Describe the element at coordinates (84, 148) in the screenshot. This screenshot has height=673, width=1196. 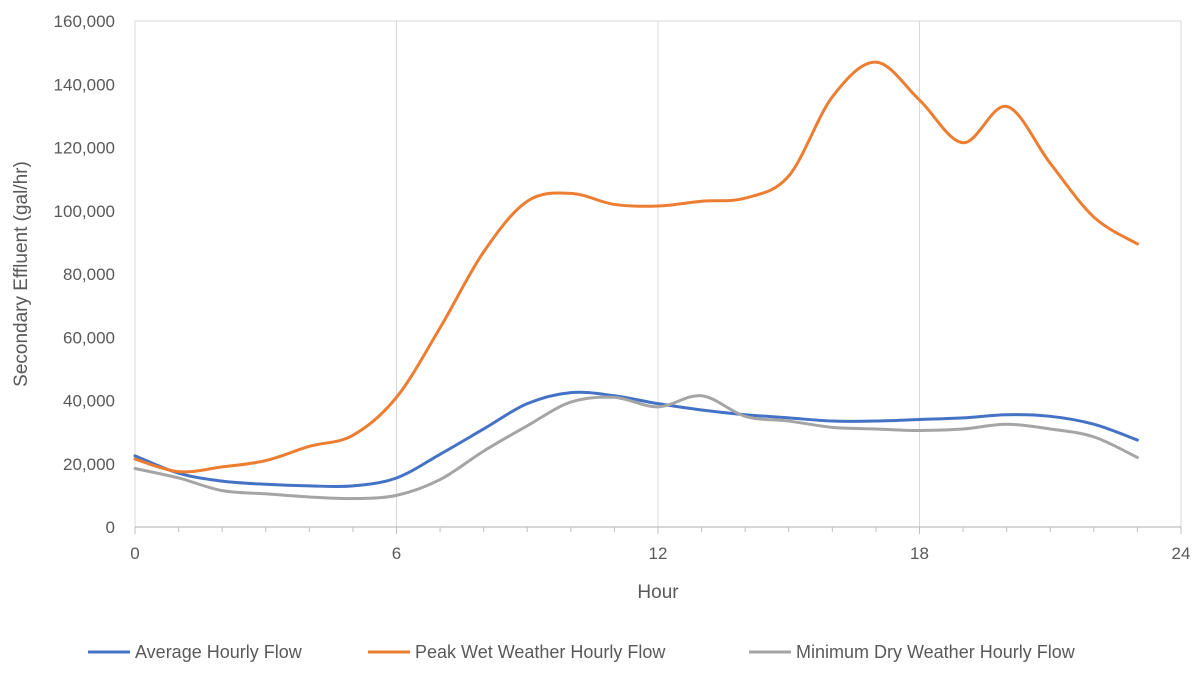
I see `y-tick-label: 120,000` at that location.